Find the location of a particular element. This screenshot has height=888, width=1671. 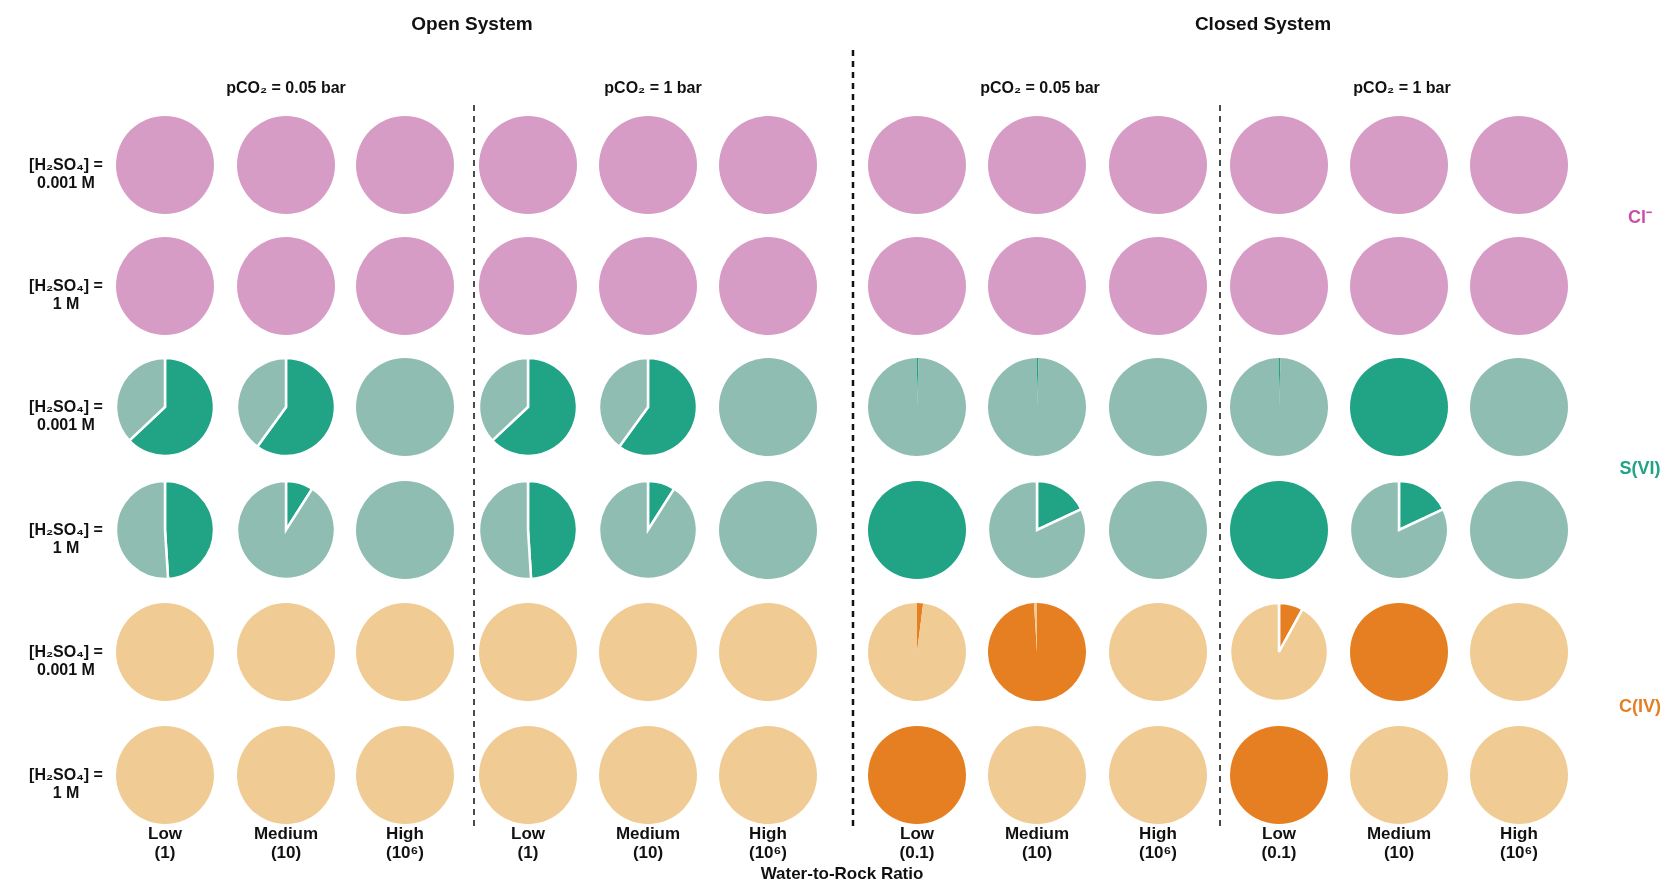

text: Open System is located at coordinates (472, 23).